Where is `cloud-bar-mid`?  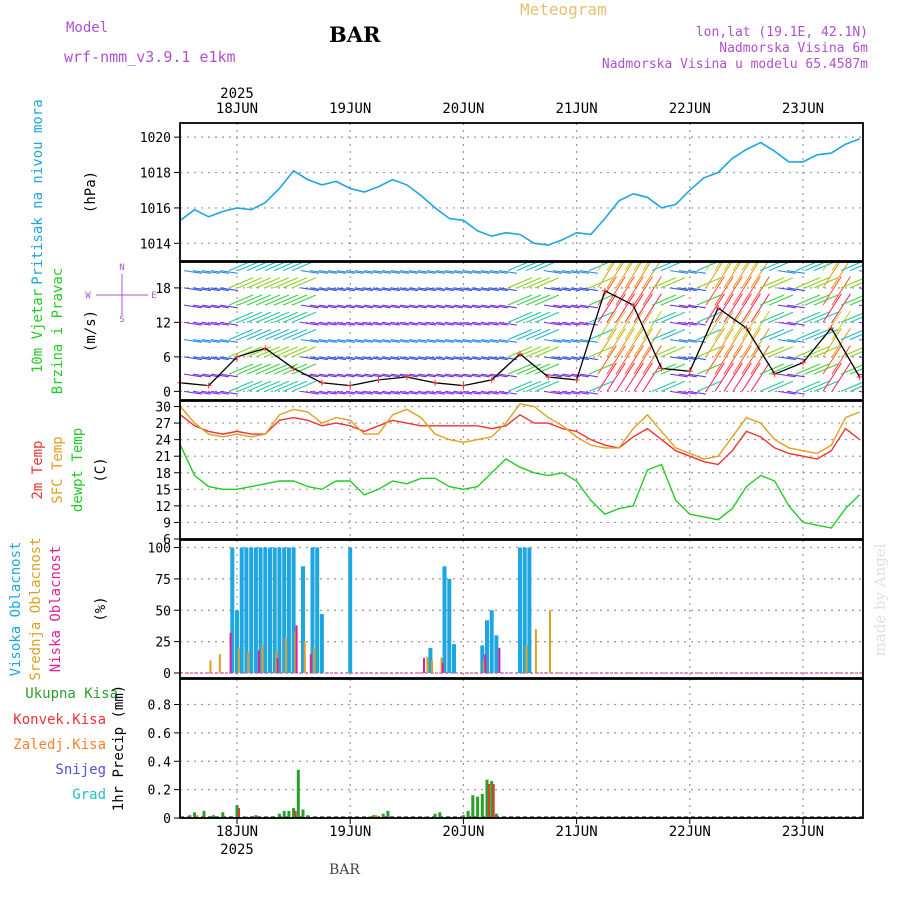 cloud-bar-mid is located at coordinates (210, 666).